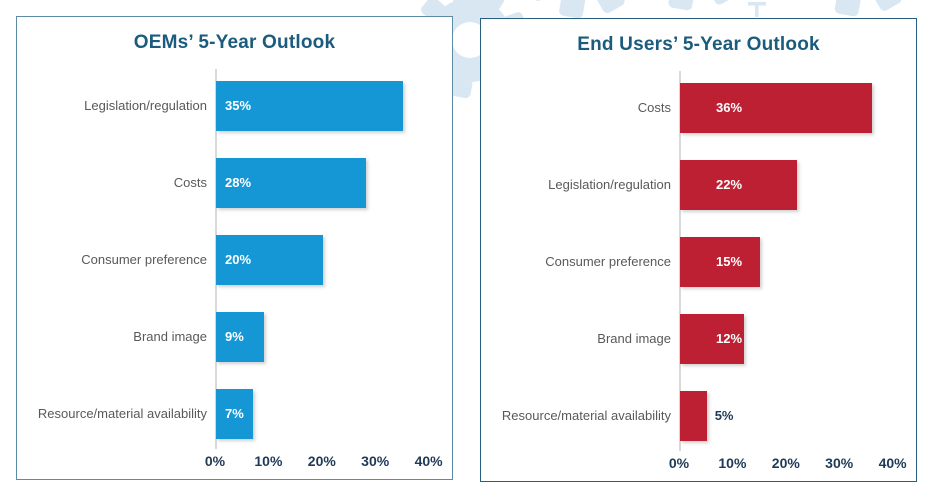 The height and width of the screenshot is (495, 932). Describe the element at coordinates (309, 106) in the screenshot. I see `bar: 35%` at that location.